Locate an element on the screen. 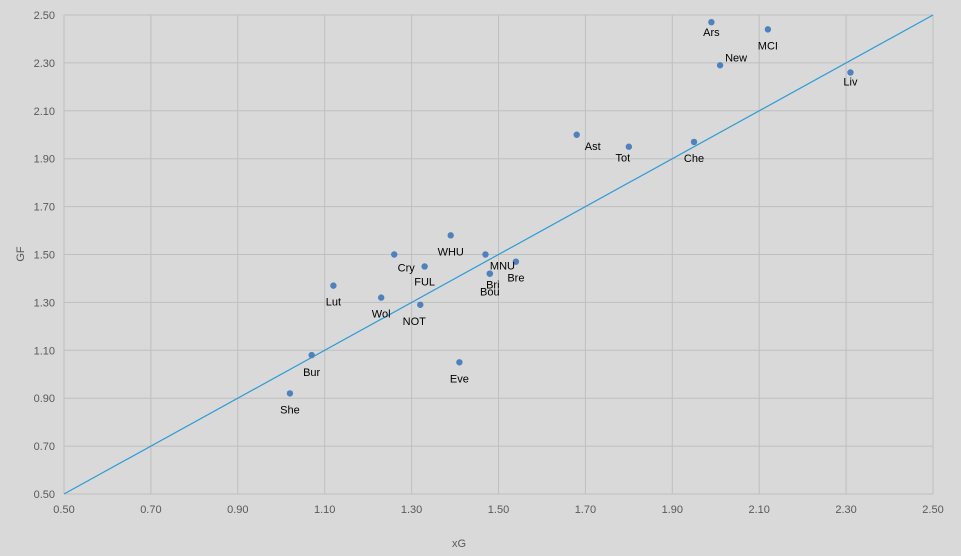 The image size is (961, 556). data-point-ful is located at coordinates (424, 266).